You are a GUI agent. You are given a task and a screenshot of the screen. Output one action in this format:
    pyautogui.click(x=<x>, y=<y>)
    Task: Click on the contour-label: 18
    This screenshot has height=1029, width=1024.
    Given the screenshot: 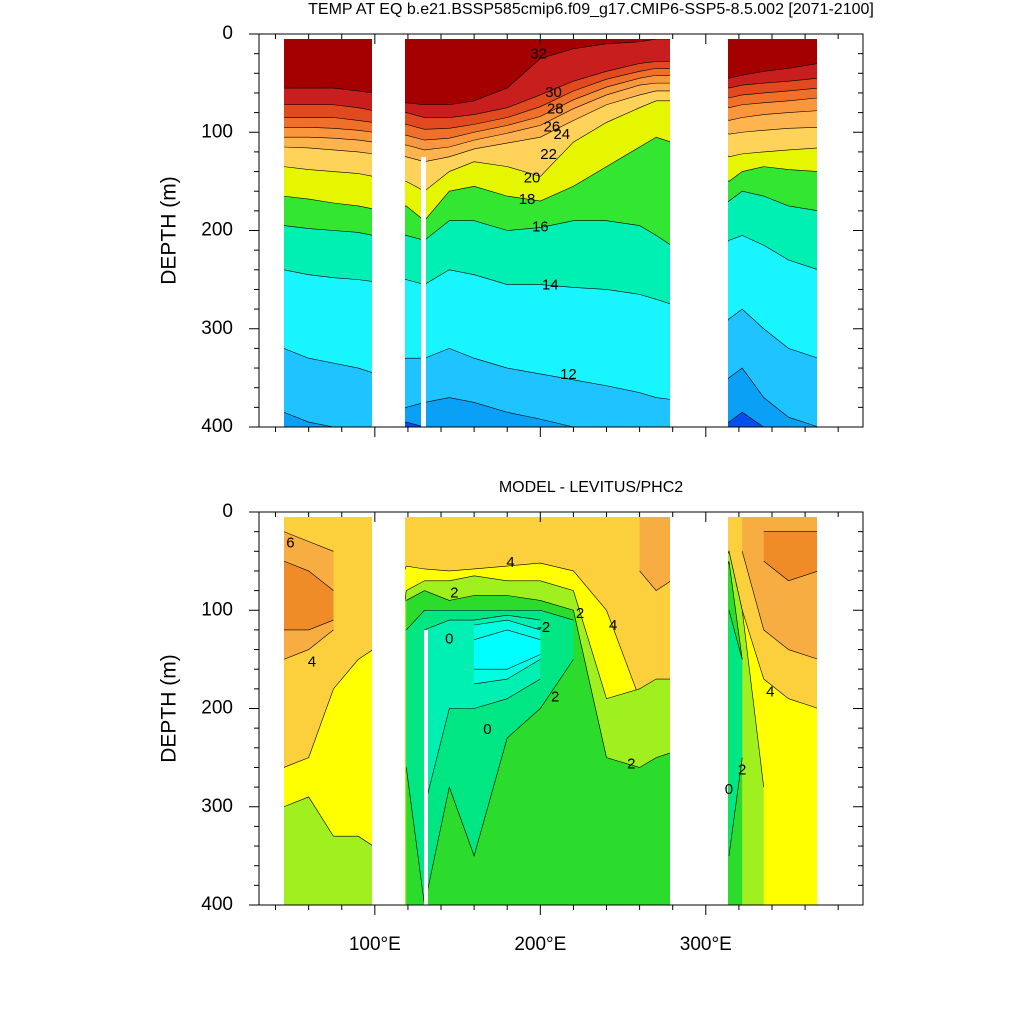 What is the action you would take?
    pyautogui.click(x=527, y=199)
    